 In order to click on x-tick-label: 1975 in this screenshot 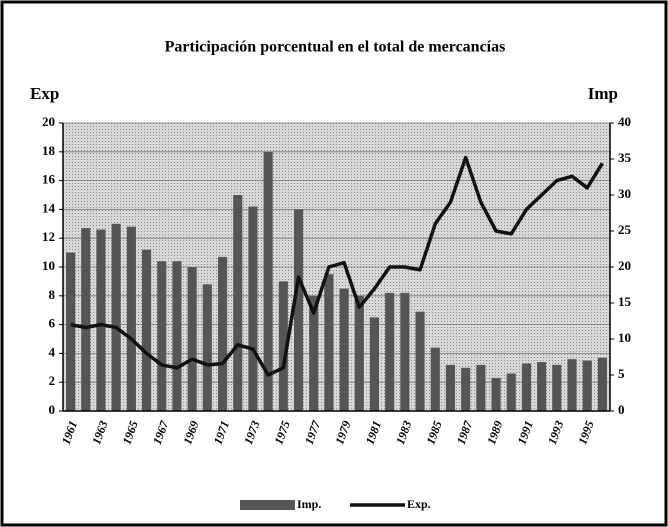, I will do `click(281, 432)`.